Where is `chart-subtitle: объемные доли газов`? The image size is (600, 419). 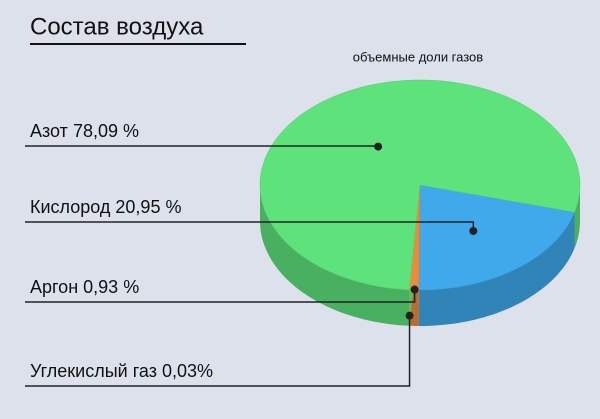 chart-subtitle: объемные доли газов is located at coordinates (418, 56).